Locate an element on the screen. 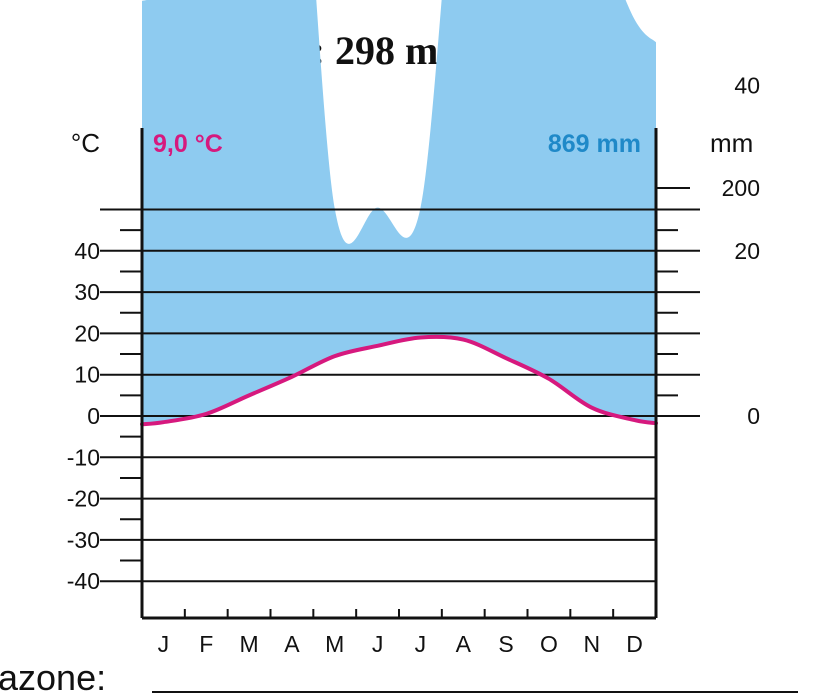 Image resolution: width=835 pixels, height=700 pixels. temperature-line-layer is located at coordinates (399, 380).